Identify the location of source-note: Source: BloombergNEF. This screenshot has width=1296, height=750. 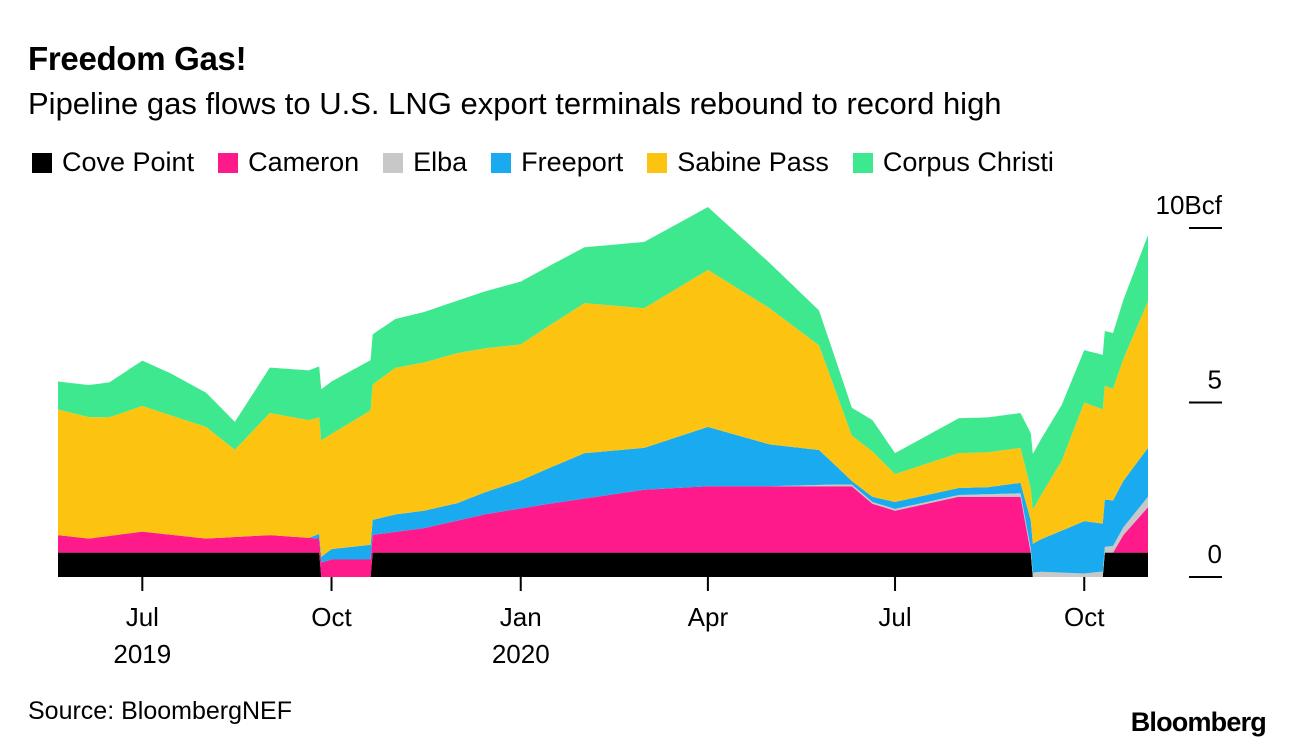
(160, 711).